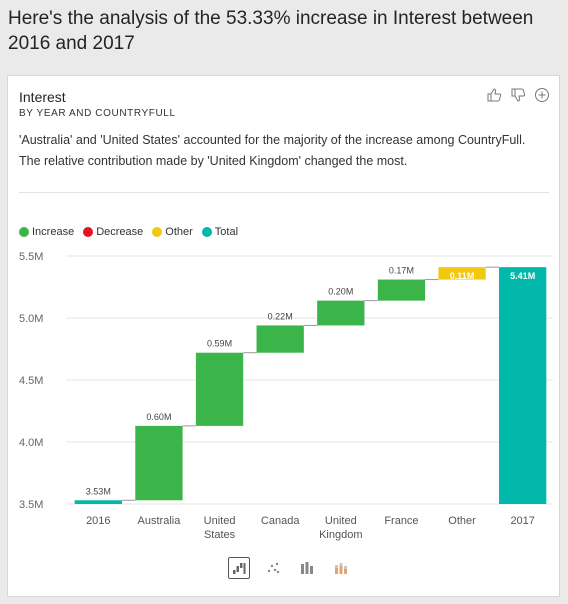 This screenshot has height=604, width=568. I want to click on x-tick-label: Other, so click(462, 521).